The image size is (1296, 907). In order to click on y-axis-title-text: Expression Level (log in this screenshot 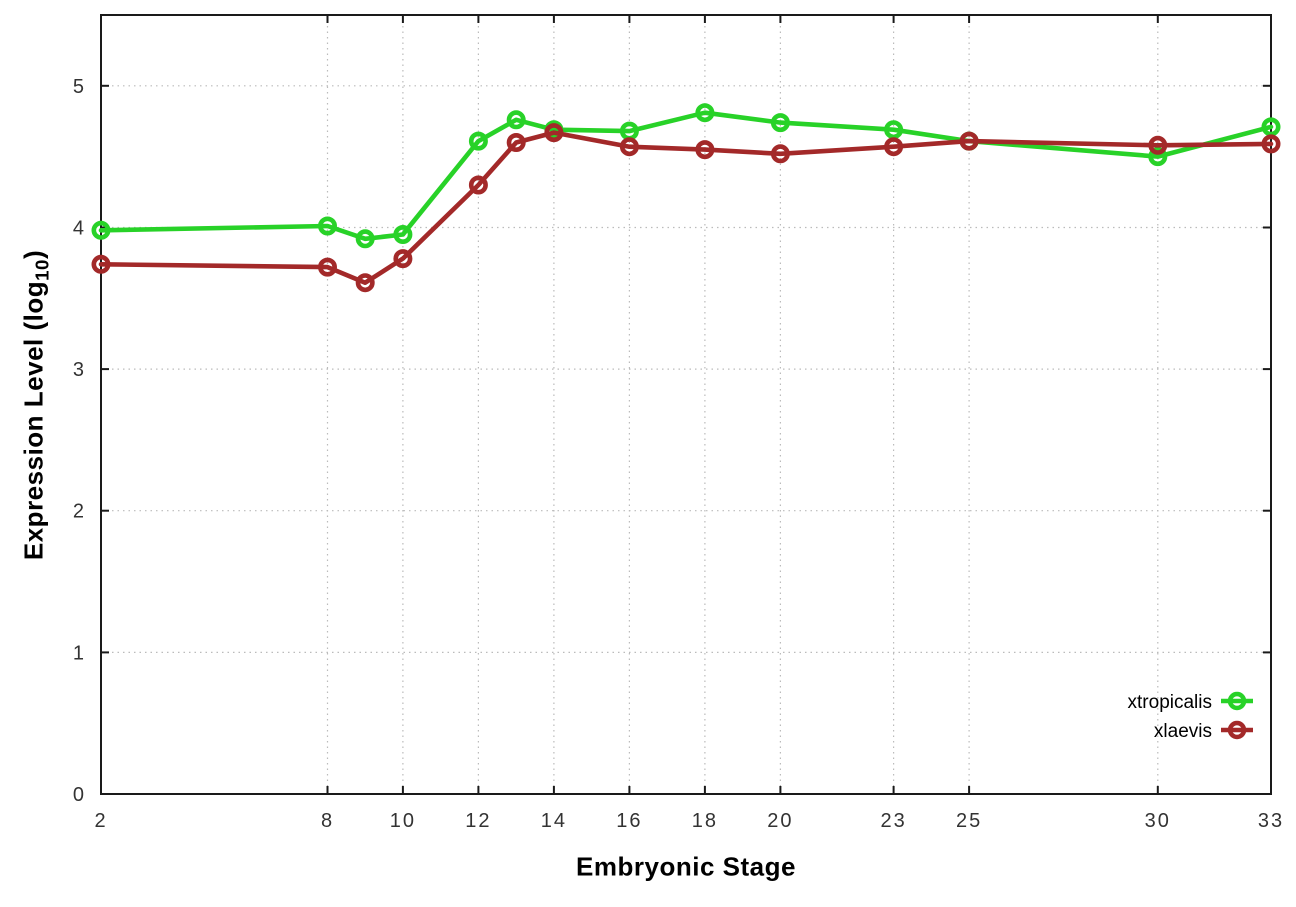, I will do `click(33, 420)`.